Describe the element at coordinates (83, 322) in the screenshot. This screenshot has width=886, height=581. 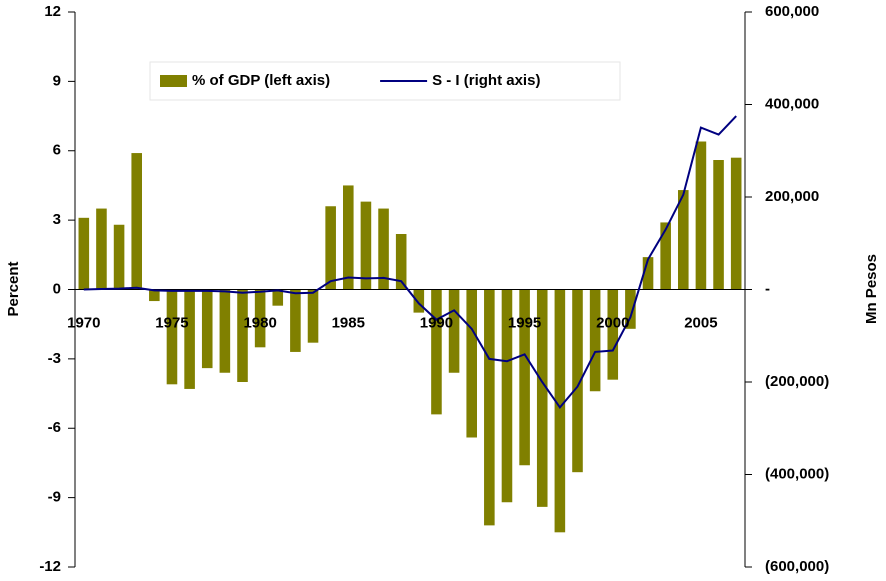
I see `x-tick-label: 1970` at that location.